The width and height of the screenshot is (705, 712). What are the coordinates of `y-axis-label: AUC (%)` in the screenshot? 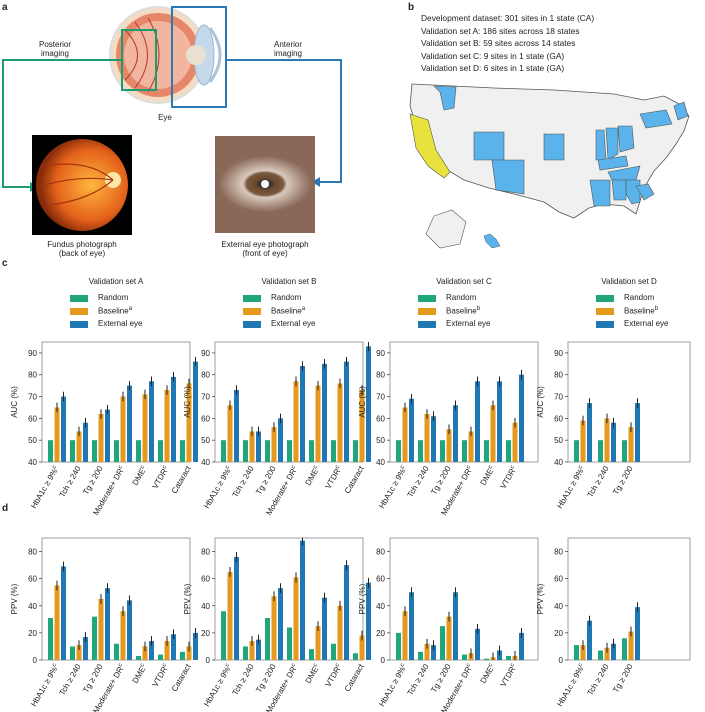 It's located at (540, 402).